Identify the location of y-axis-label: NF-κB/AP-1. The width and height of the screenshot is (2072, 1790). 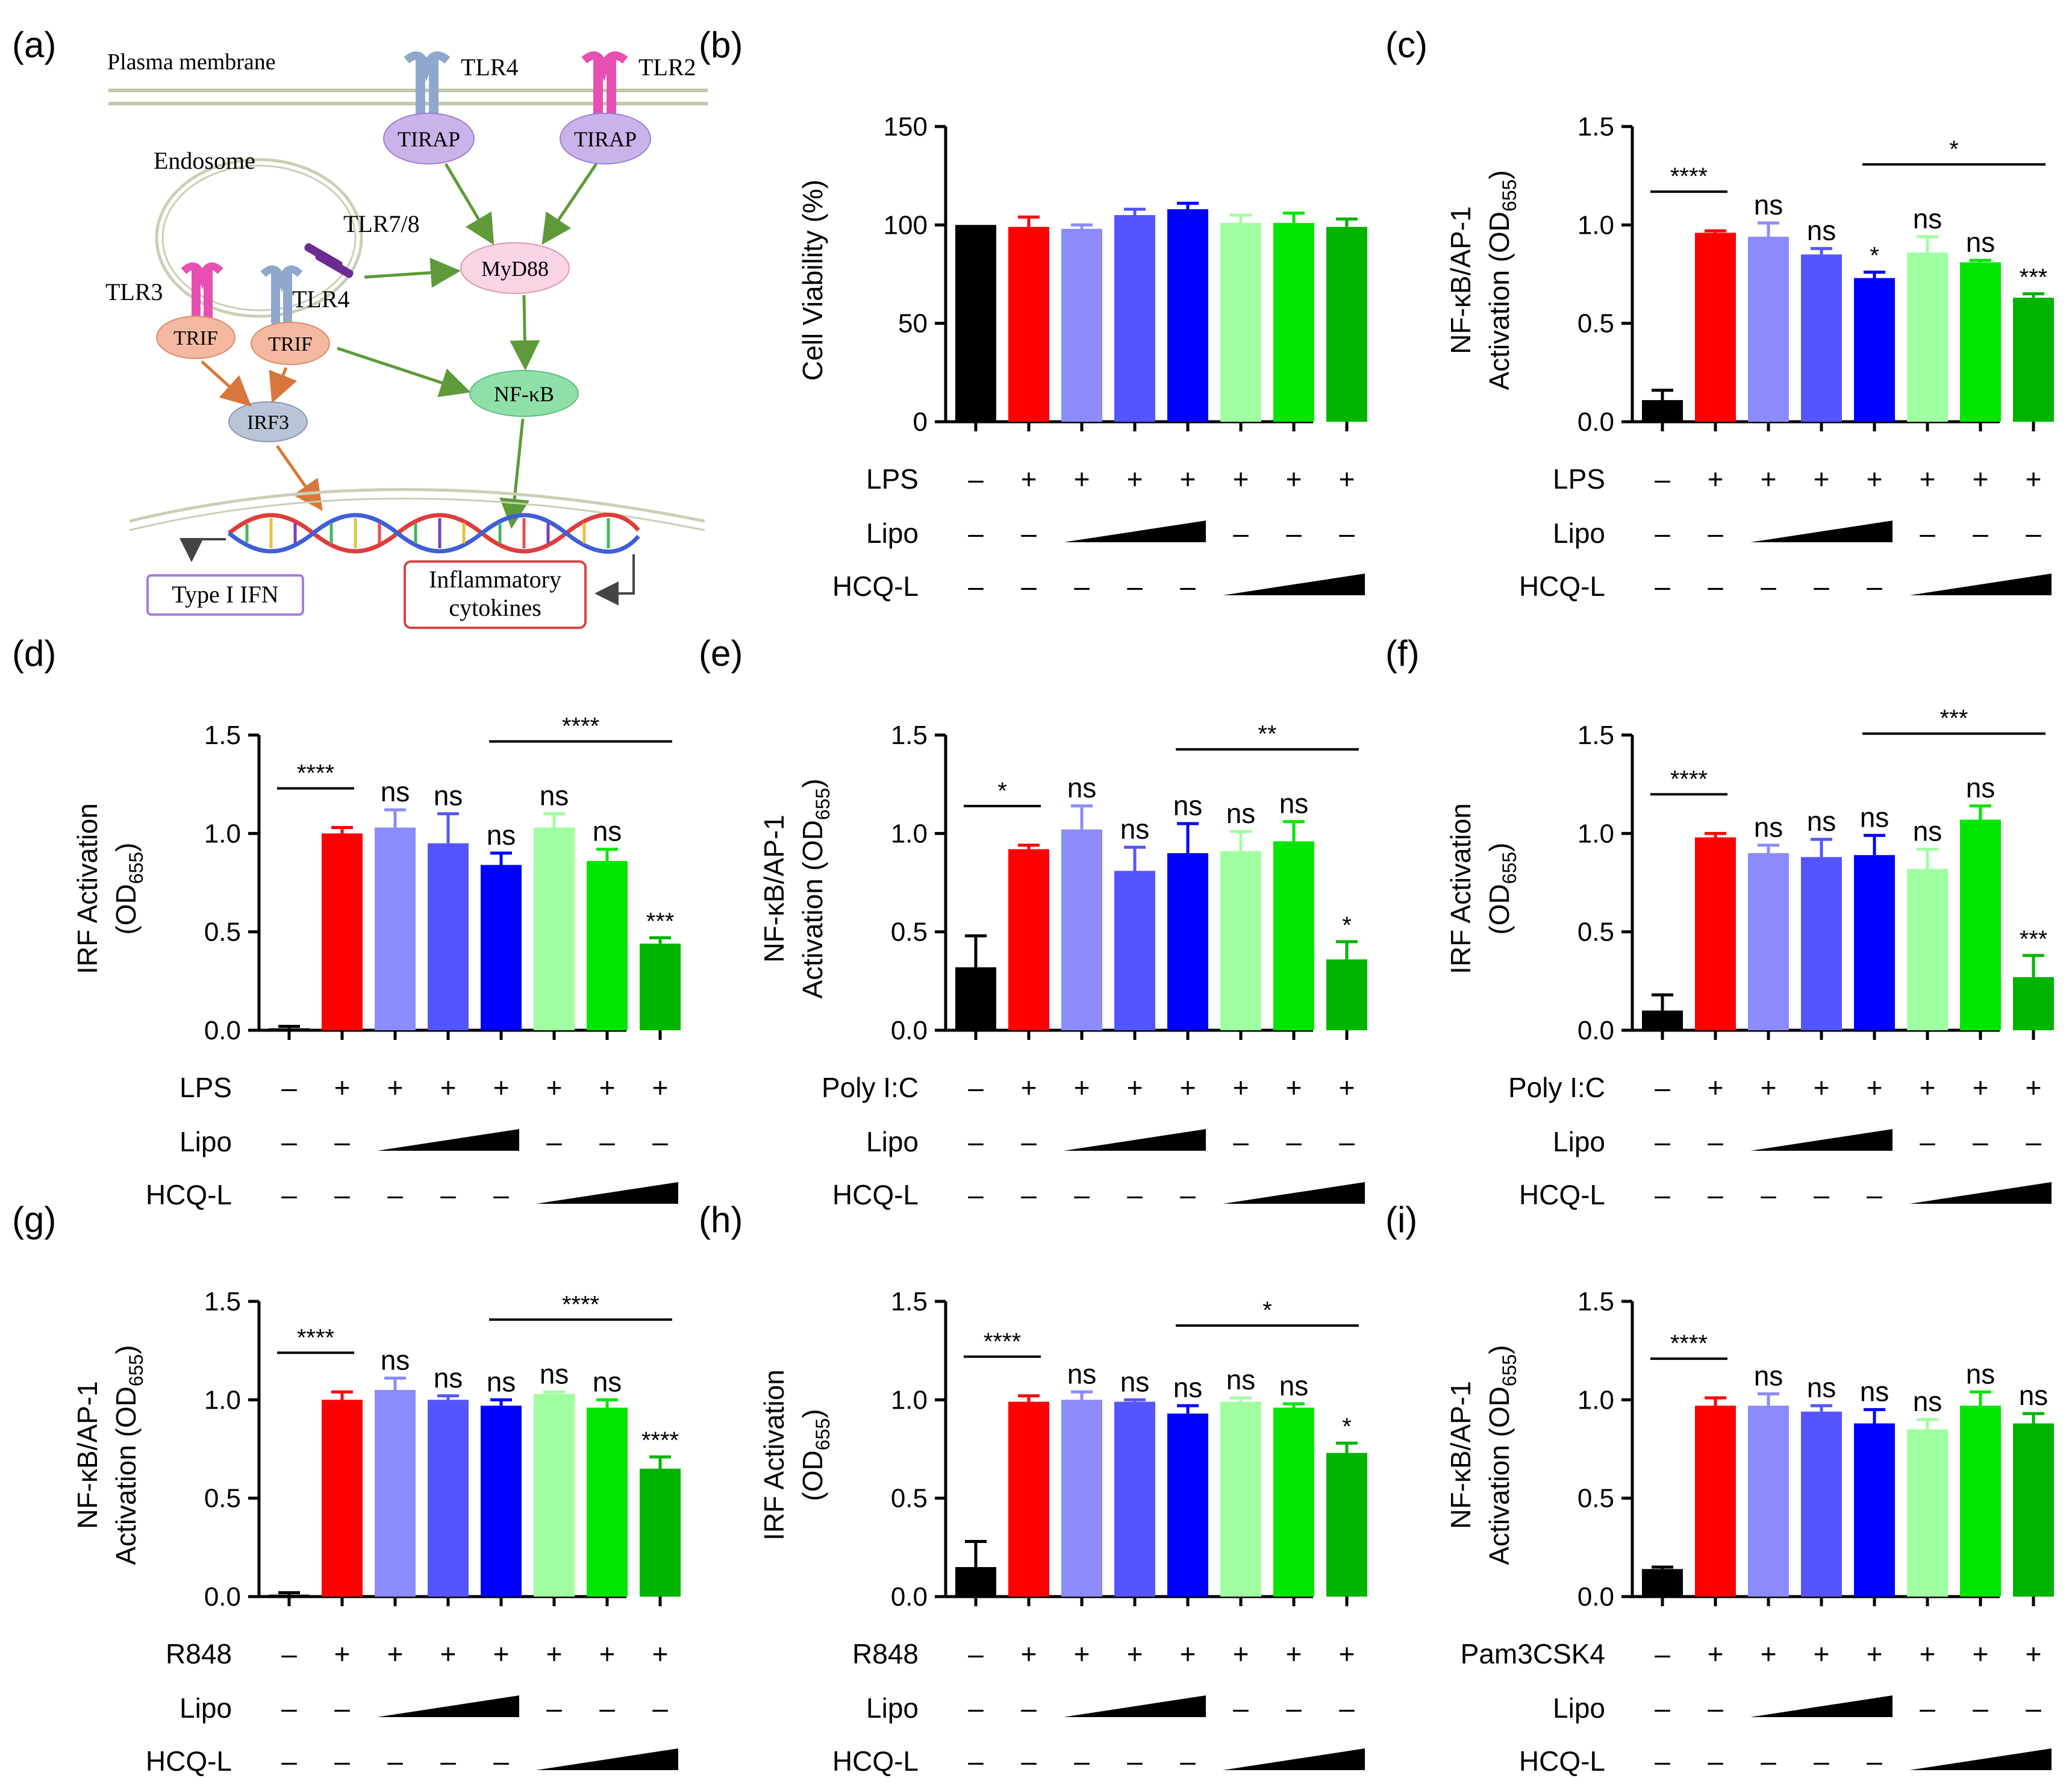
(774, 888).